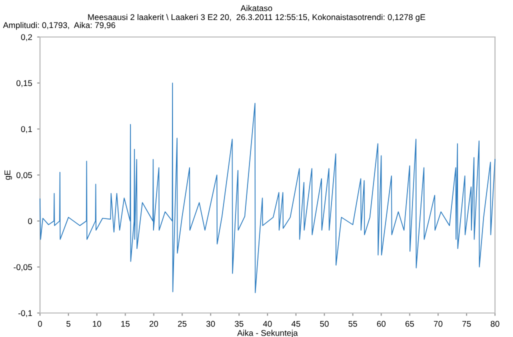 Image resolution: width=513 pixels, height=337 pixels. Describe the element at coordinates (26, 130) in the screenshot. I see `y-tick-label: 0,1` at that location.